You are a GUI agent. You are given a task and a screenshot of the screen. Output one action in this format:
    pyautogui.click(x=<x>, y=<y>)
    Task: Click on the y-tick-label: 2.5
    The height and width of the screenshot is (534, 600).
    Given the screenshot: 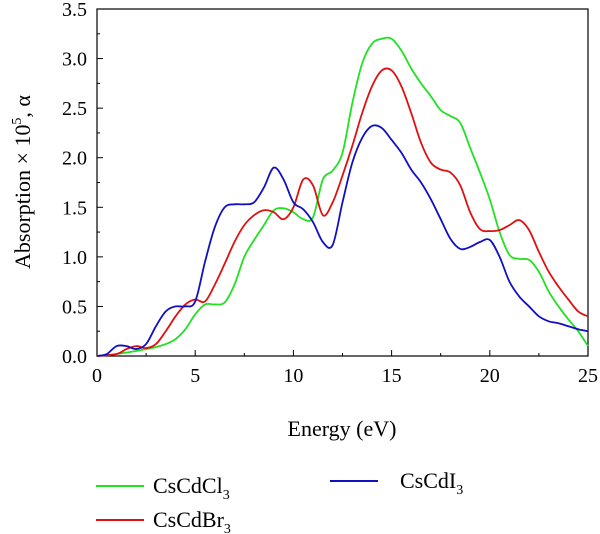 What is the action you would take?
    pyautogui.click(x=74, y=109)
    